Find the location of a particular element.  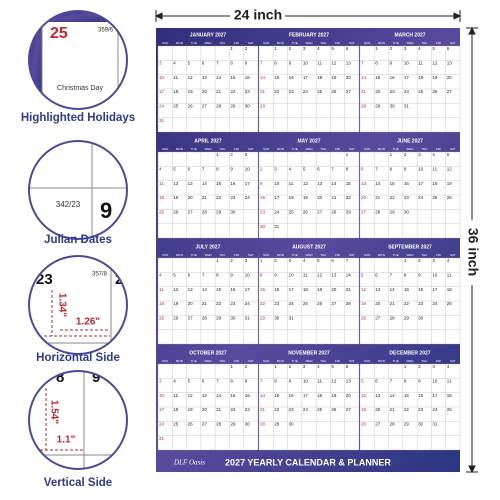

month-title: JUNE 2027 is located at coordinates (410, 141).